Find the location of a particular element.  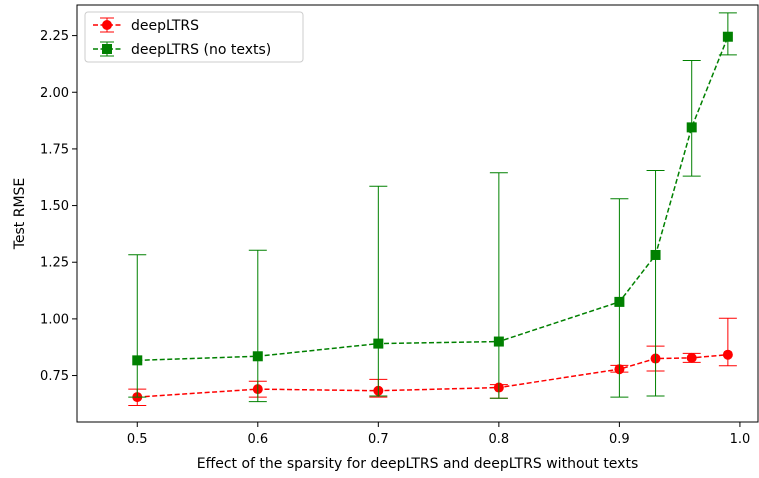

legend-label-1: deepLTRS (no texts) is located at coordinates (201, 50).